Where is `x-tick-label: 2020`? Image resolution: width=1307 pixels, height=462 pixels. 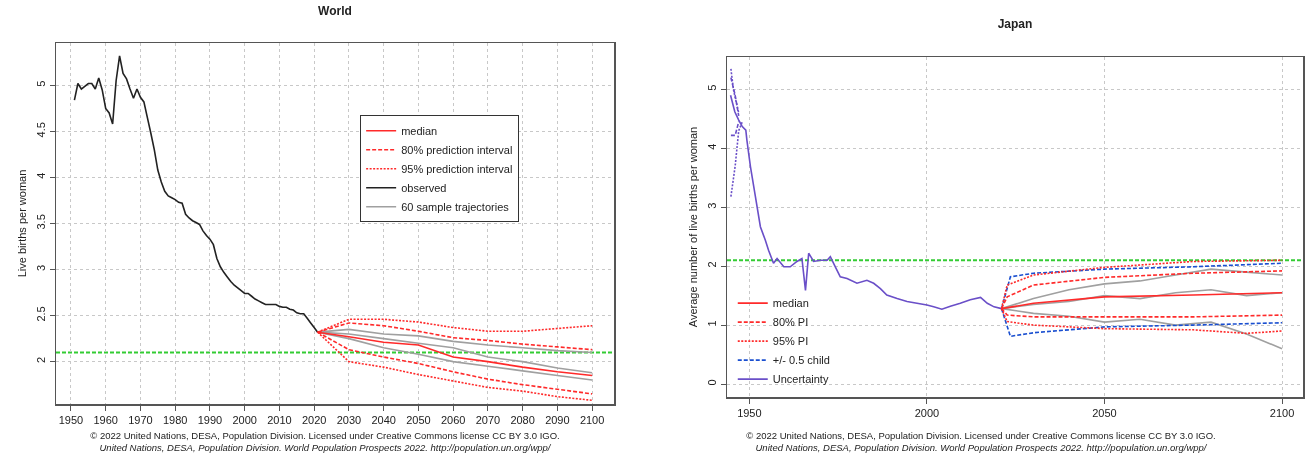
x-tick-label: 2020 is located at coordinates (314, 419).